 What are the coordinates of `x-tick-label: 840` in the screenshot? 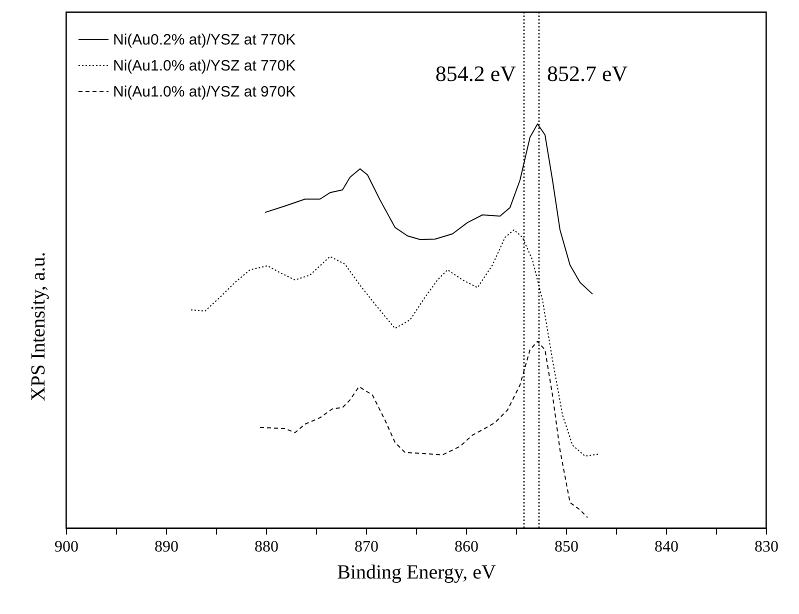 It's located at (666, 547).